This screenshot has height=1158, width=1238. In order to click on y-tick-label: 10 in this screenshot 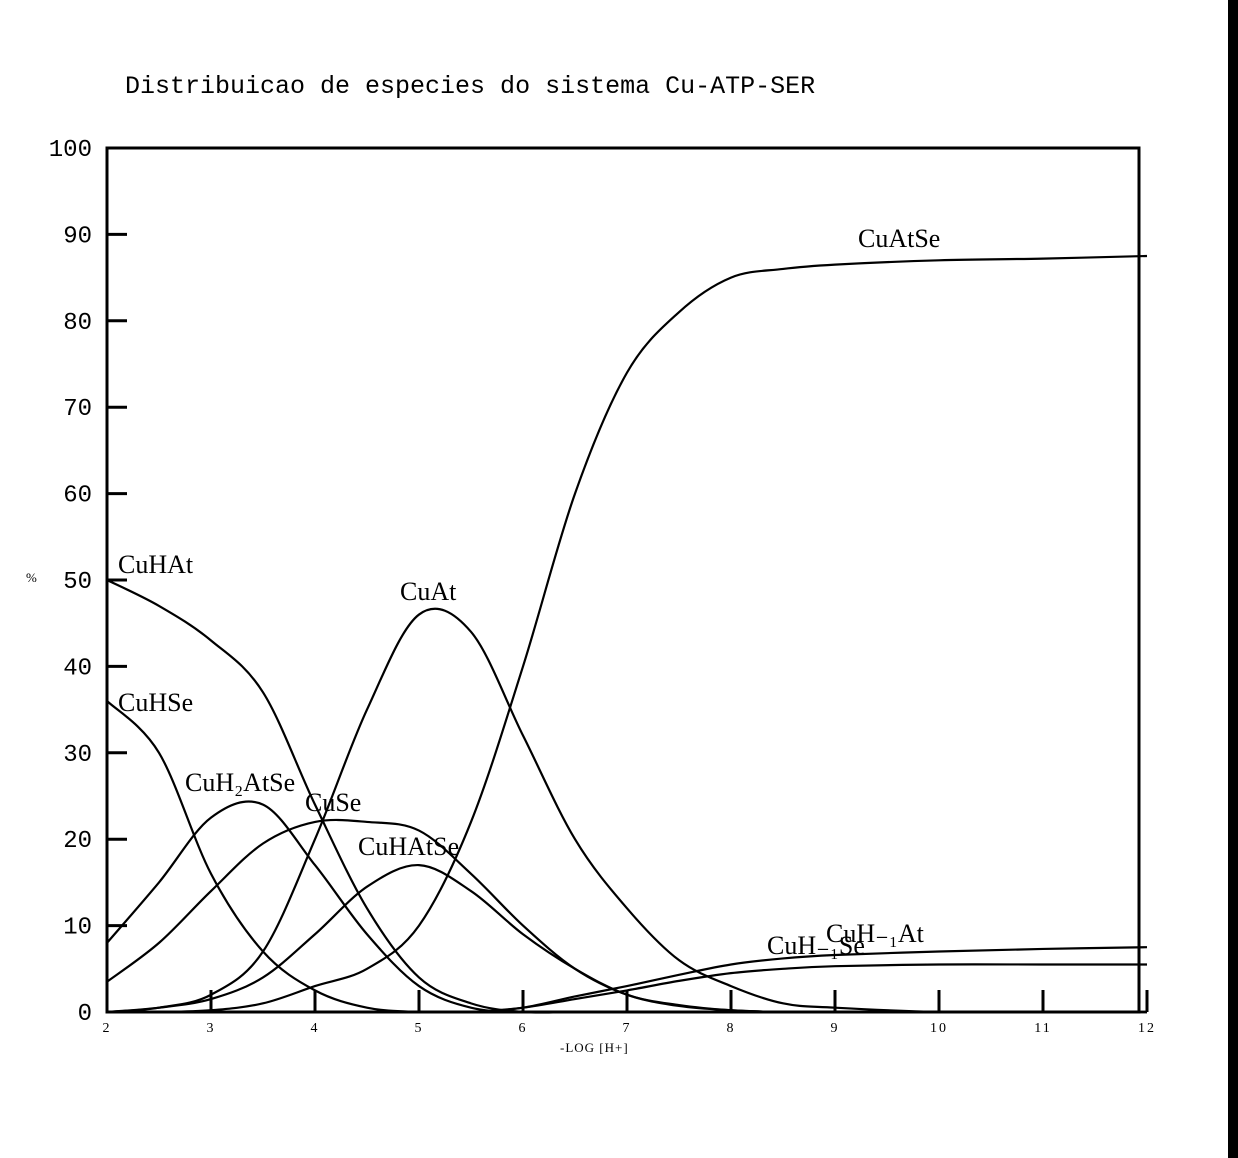, I will do `click(77, 928)`.